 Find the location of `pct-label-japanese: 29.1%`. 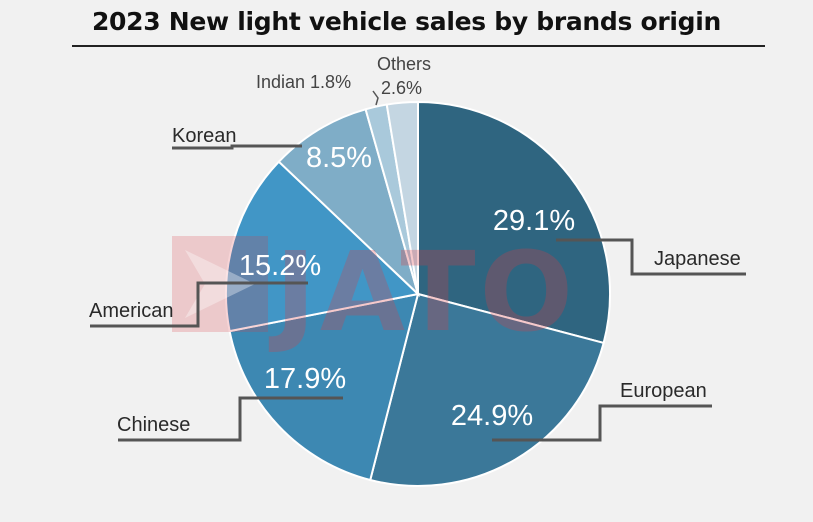

pct-label-japanese: 29.1% is located at coordinates (534, 221).